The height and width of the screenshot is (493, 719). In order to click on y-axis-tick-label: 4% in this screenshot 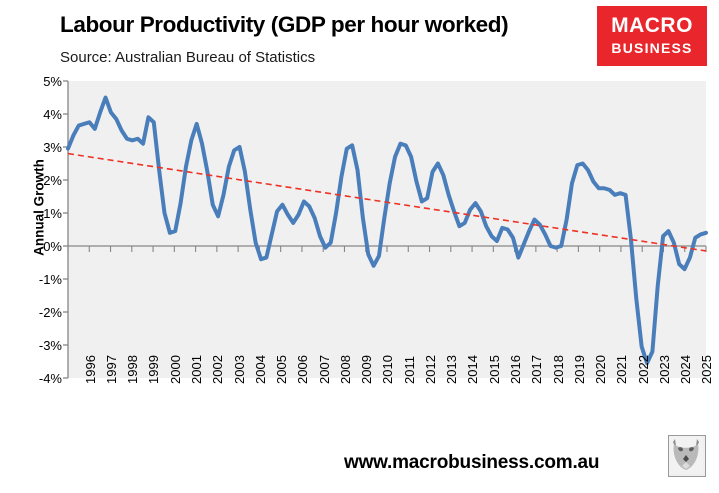, I will do `click(52, 114)`.